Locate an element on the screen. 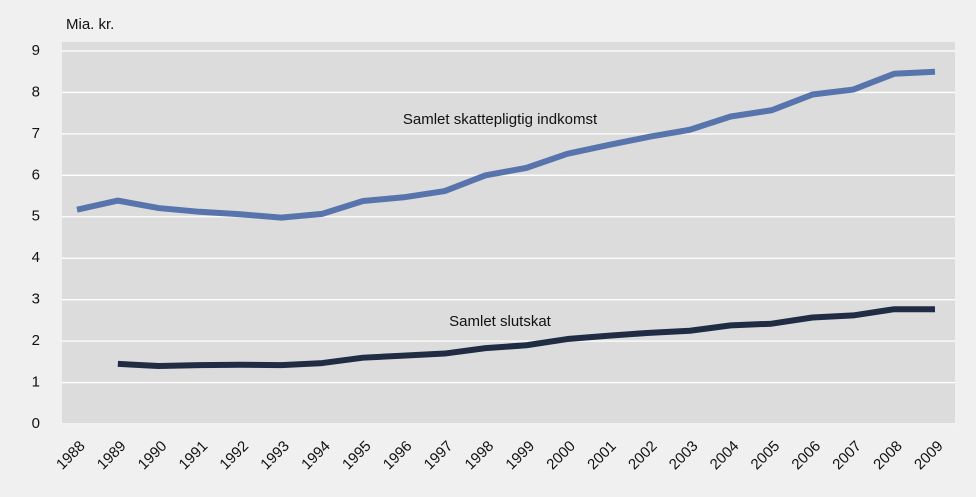 The height and width of the screenshot is (497, 976). y-tick-label: 7 is located at coordinates (36, 133).